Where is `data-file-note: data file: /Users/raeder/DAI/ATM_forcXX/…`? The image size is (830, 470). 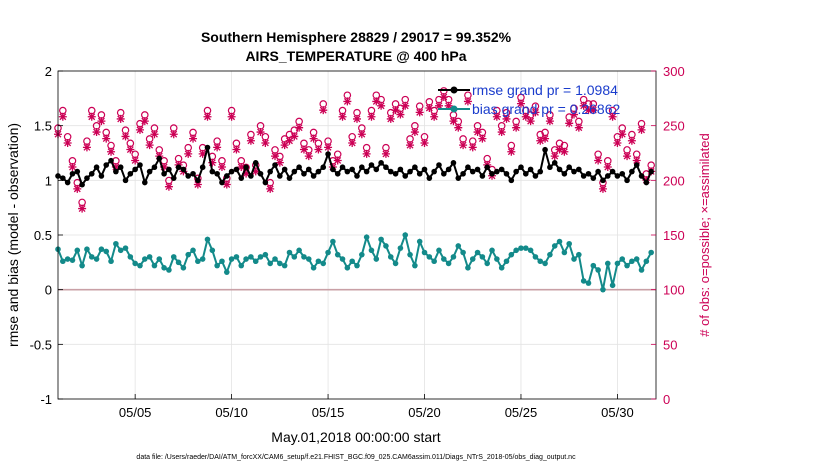
data-file-note: data file: /Users/raeder/DAI/ATM_forcXX/… is located at coordinates (356, 457).